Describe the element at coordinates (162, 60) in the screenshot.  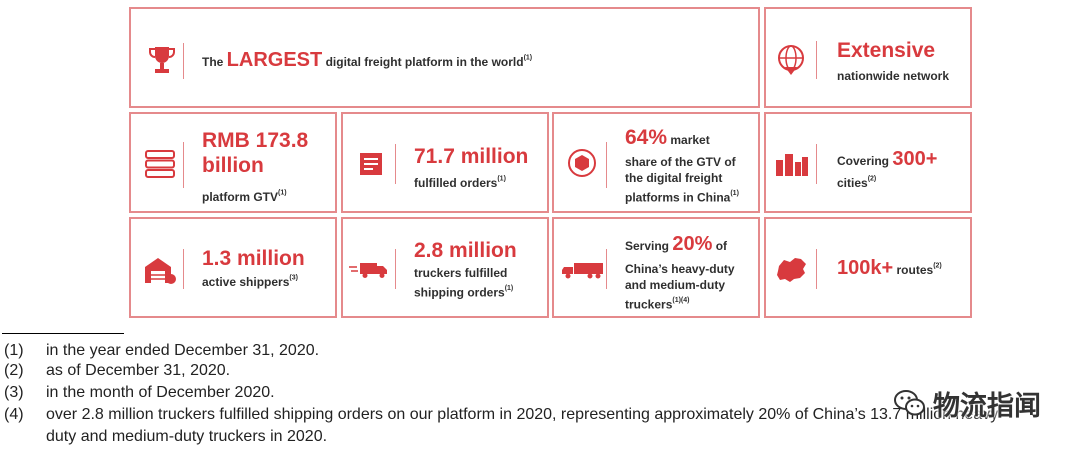
I see `trophy-icon` at that location.